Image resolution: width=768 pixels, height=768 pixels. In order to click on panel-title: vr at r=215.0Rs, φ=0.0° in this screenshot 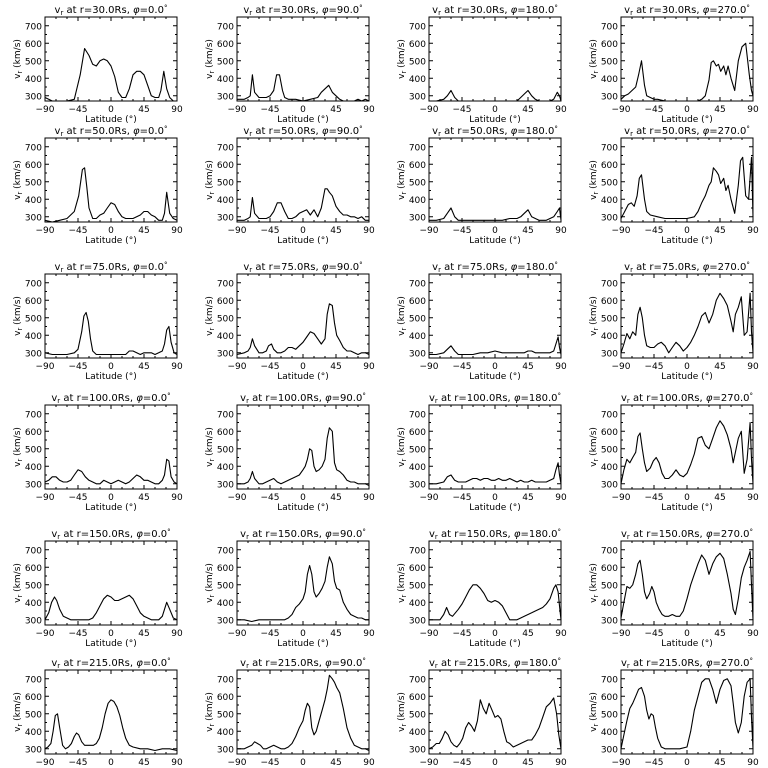, I will do `click(110, 663)`.